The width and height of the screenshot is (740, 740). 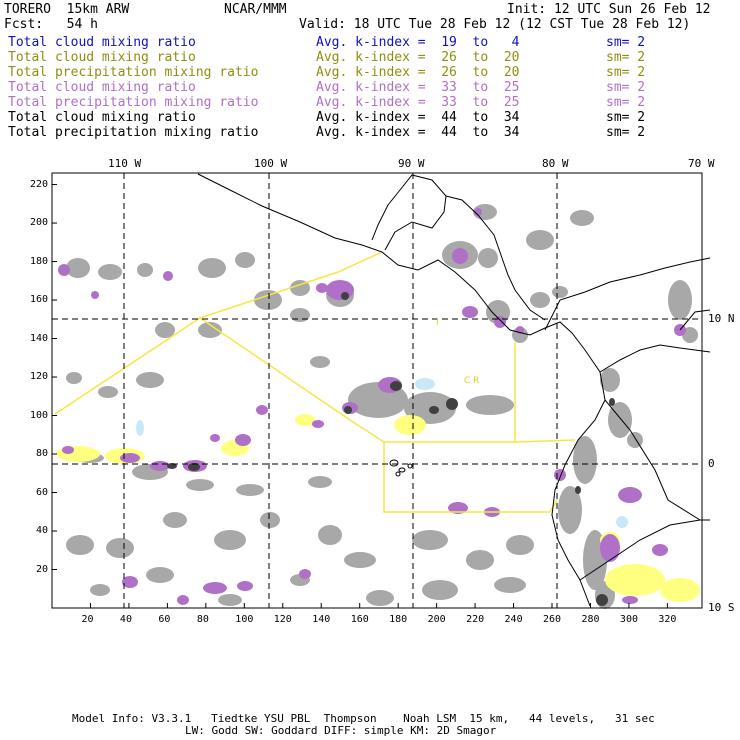 I want to click on model-title: TORERO 15km ARW, so click(x=67, y=9).